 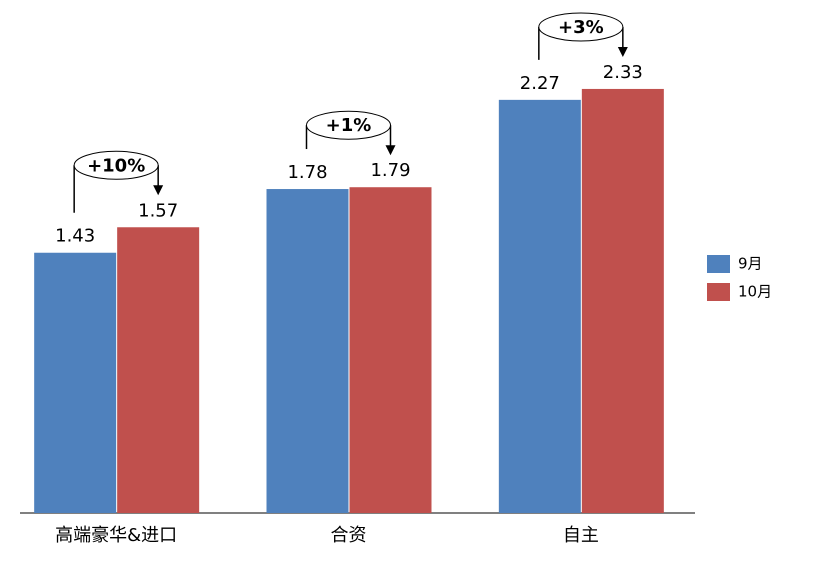 I want to click on x-tick-label: 高端豪华&进口, so click(x=116, y=535).